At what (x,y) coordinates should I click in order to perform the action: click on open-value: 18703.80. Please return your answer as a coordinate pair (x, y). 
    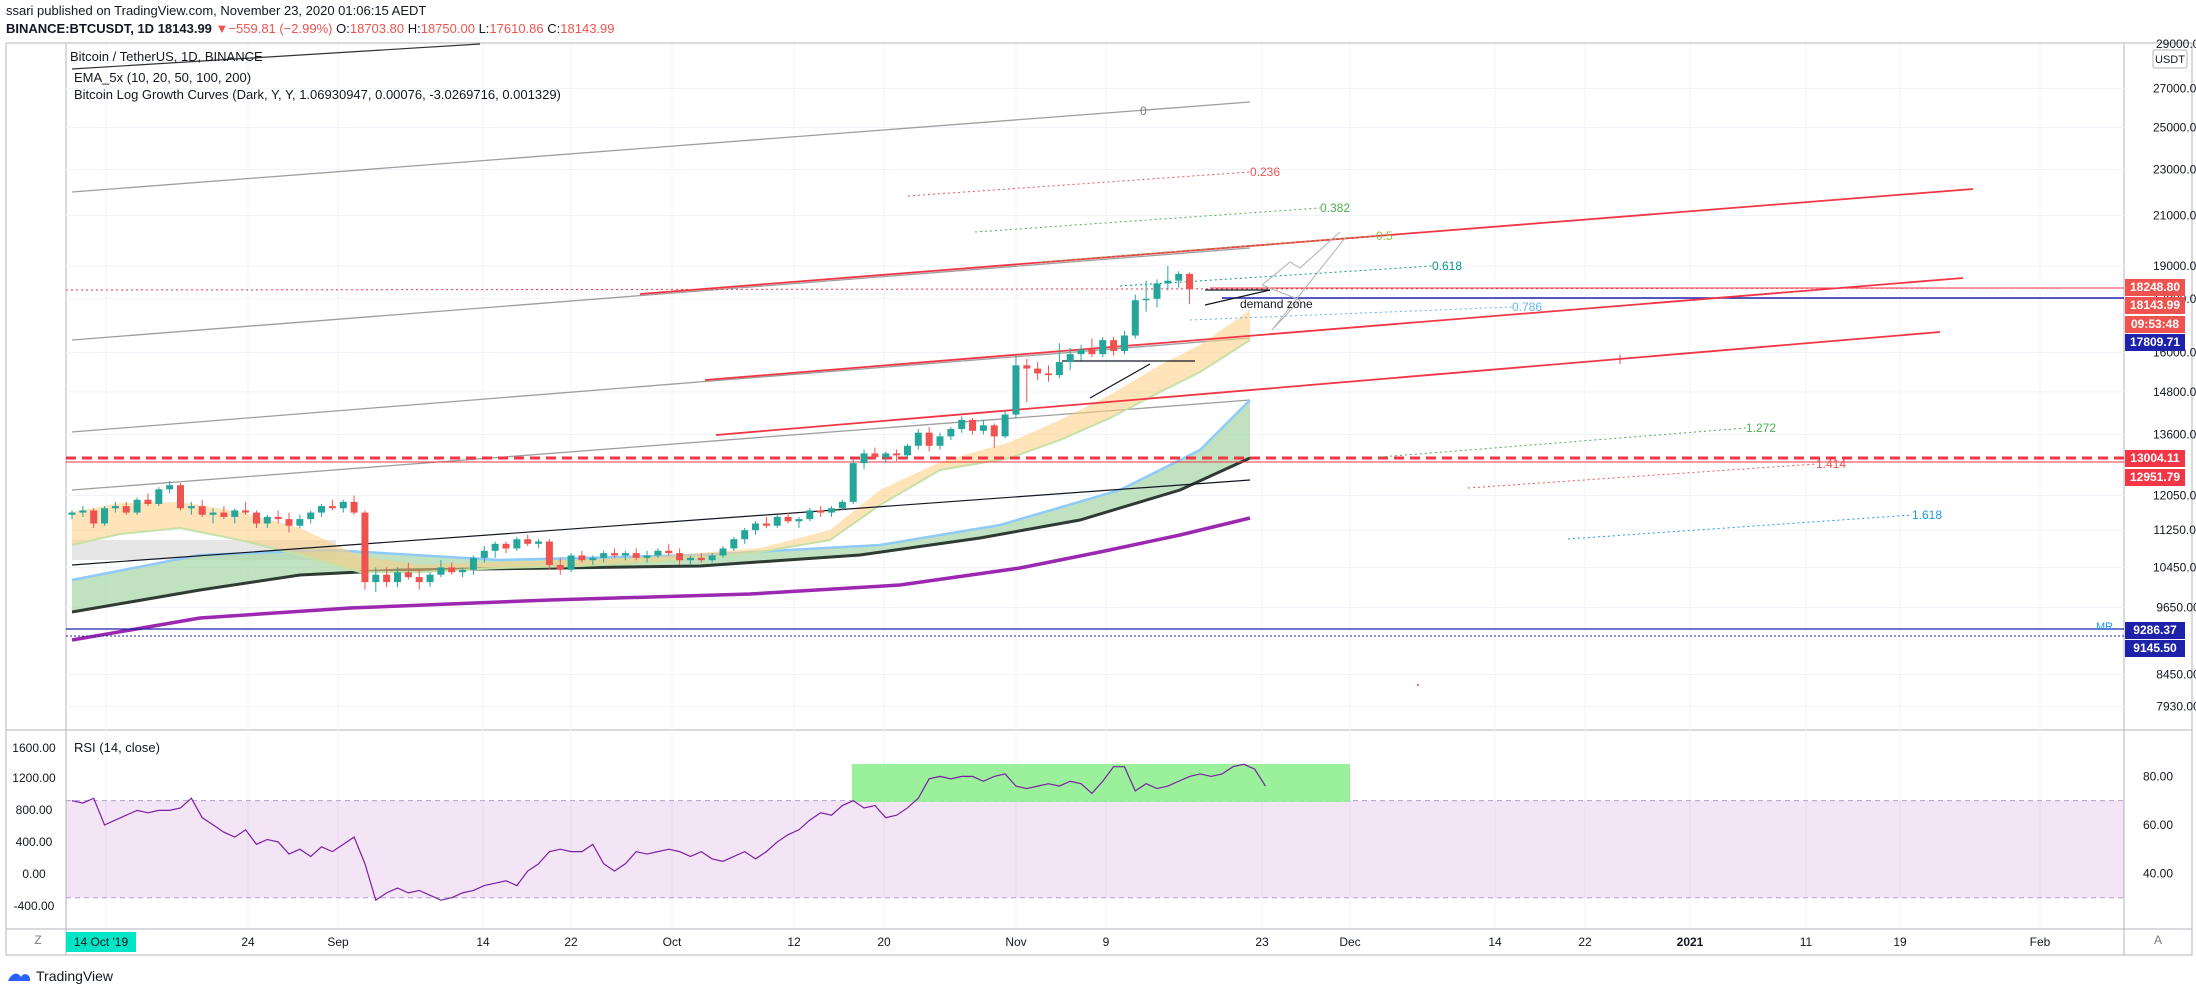
    Looking at the image, I should click on (377, 28).